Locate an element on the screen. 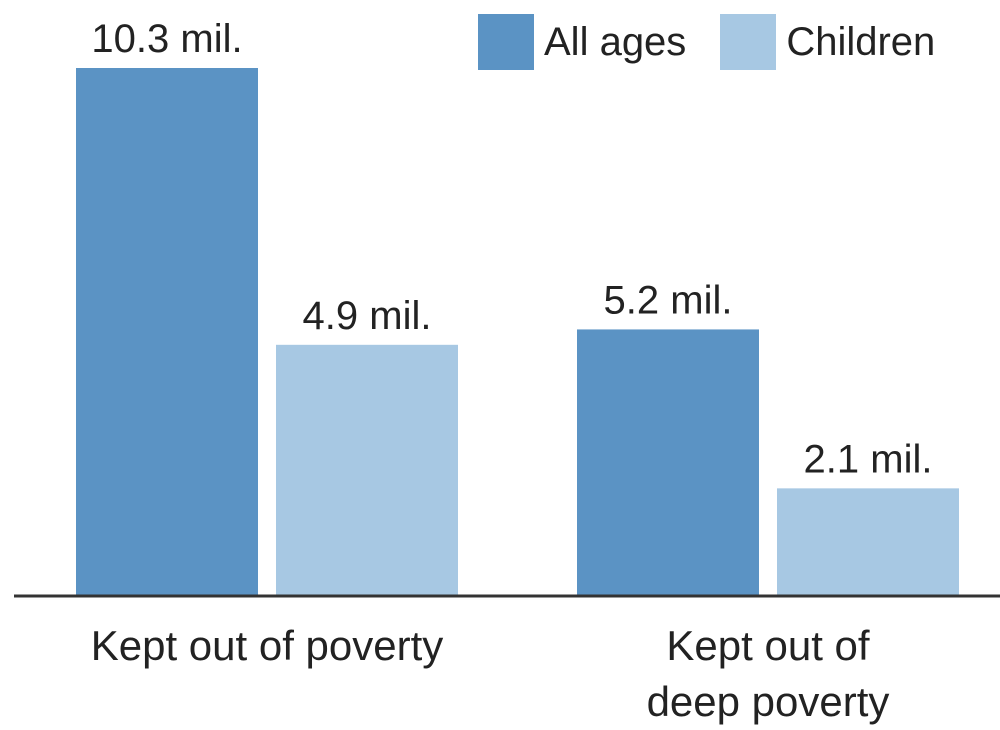 Image resolution: width=1000 pixels, height=730 pixels. legend-swatch-children is located at coordinates (748, 42).